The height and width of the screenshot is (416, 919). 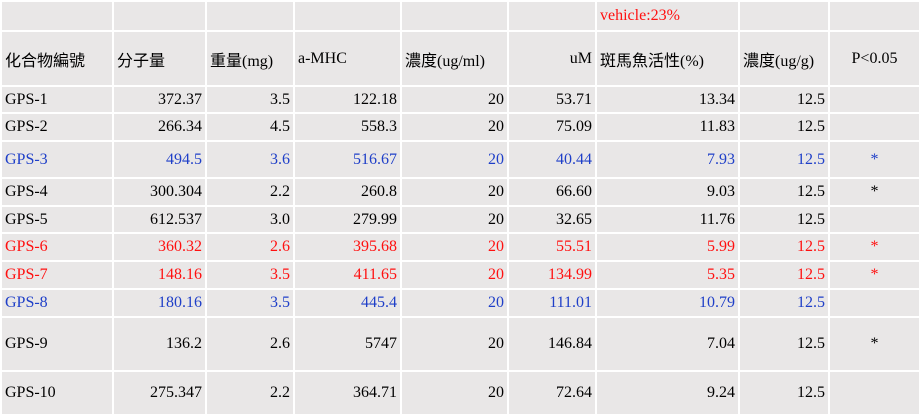 I want to click on cell: 148.16, so click(x=159, y=275).